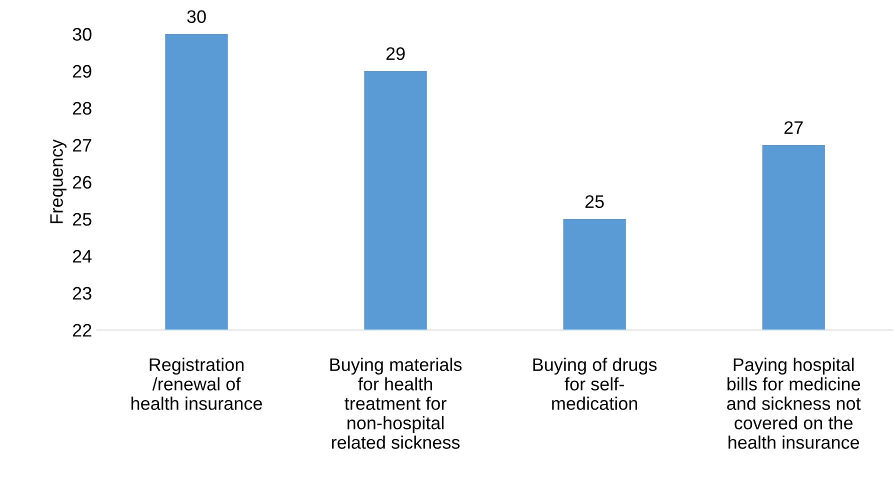 The height and width of the screenshot is (503, 894). What do you see at coordinates (82, 71) in the screenshot?
I see `y-tick-label: 29` at bounding box center [82, 71].